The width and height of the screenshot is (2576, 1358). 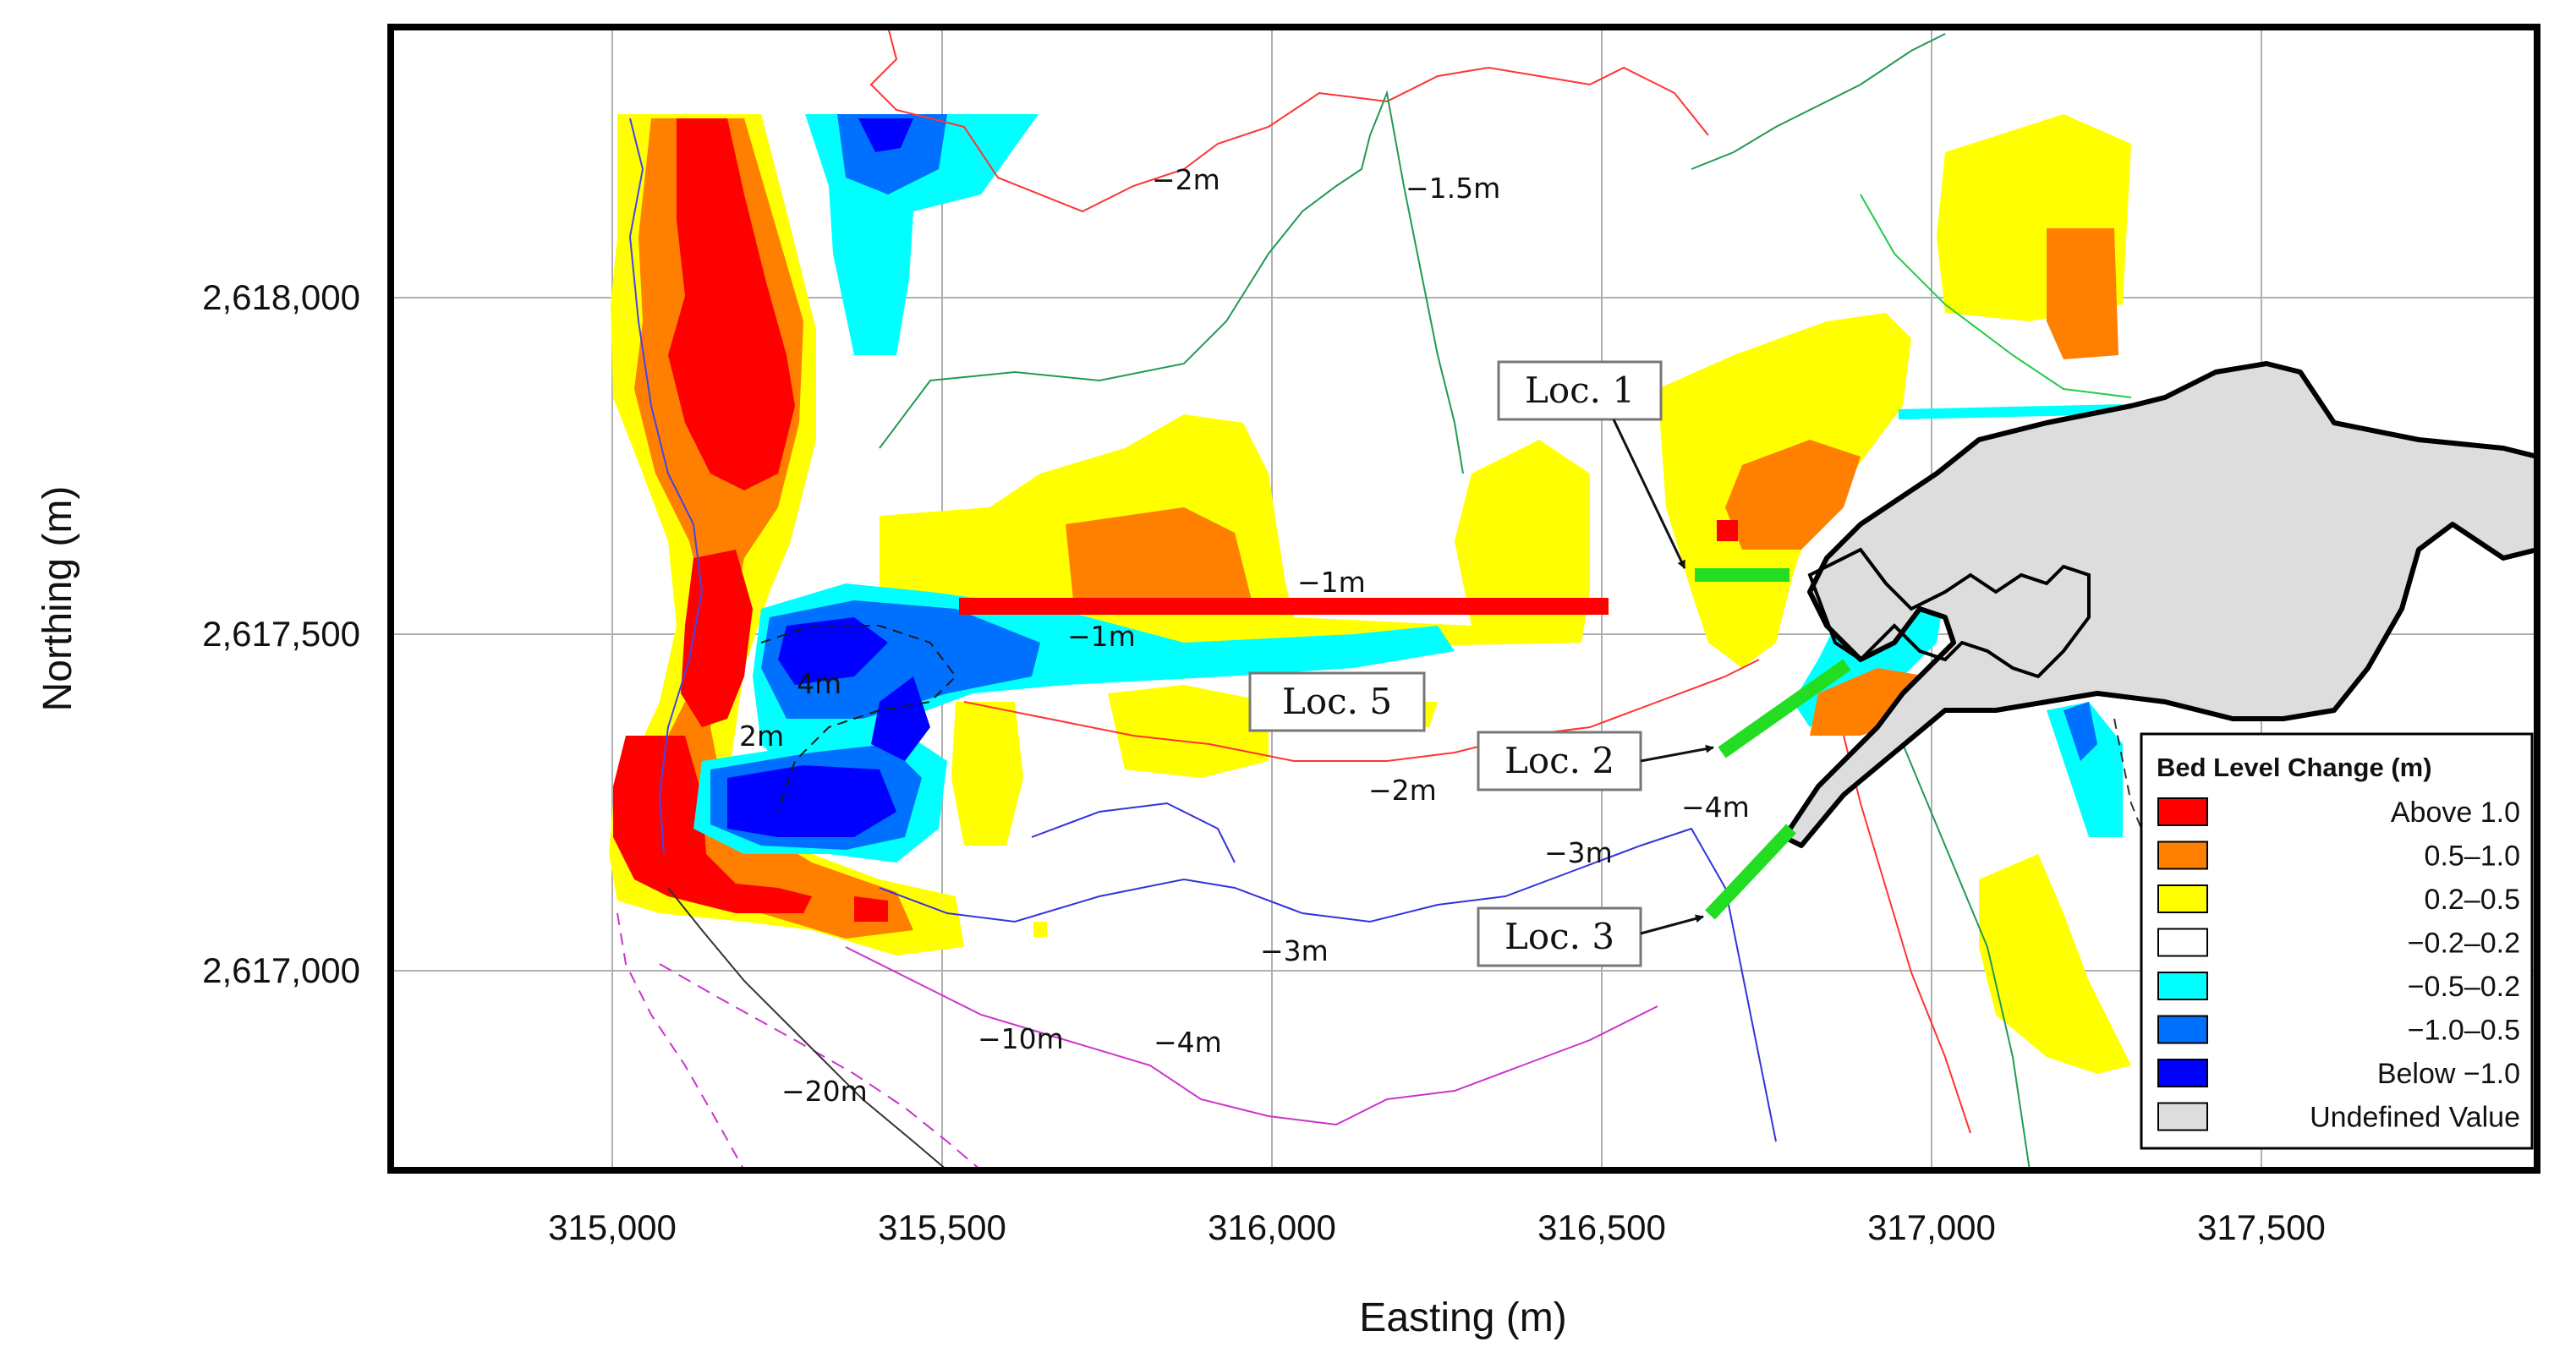 What do you see at coordinates (811, 801) in the screenshot?
I see `zone-darkblue-southwest` at bounding box center [811, 801].